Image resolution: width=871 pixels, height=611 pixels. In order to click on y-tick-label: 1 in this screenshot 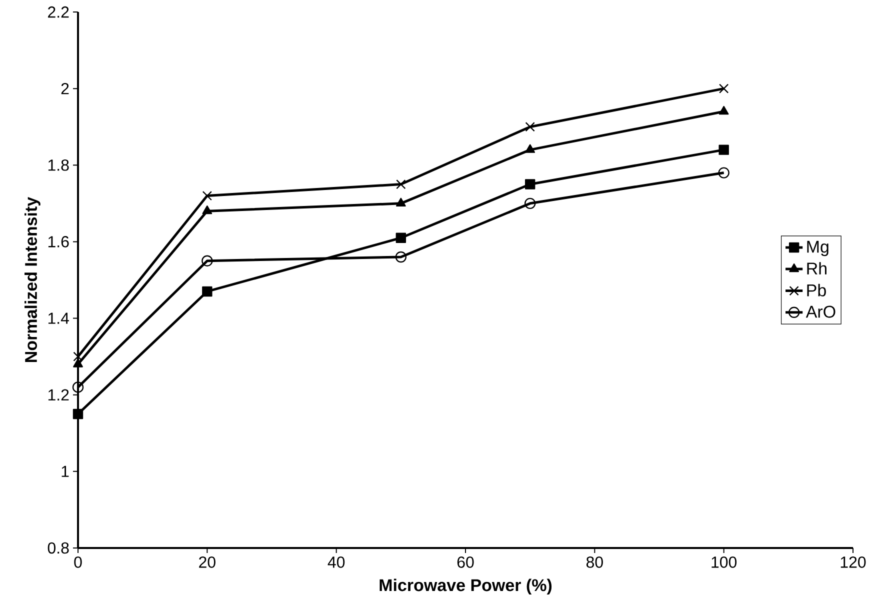, I will do `click(65, 471)`.